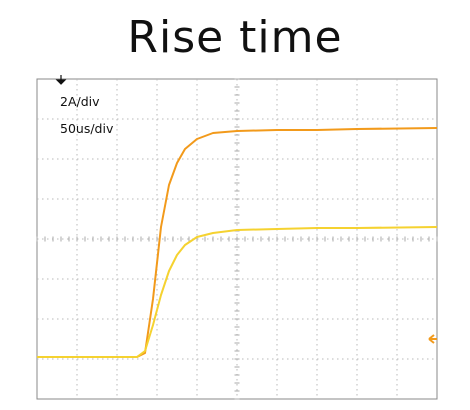 Image resolution: width=470 pixels, height=410 pixels. What do you see at coordinates (80, 101) in the screenshot?
I see `vertical-scale-label: 2A/div` at bounding box center [80, 101].